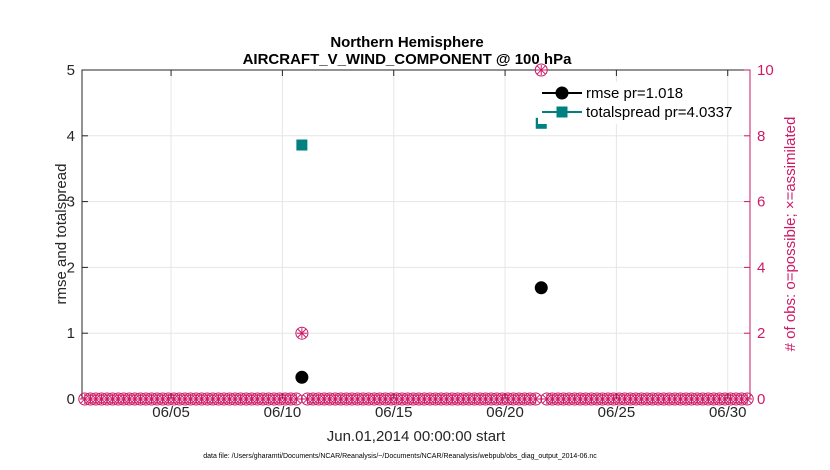 This screenshot has height=470, width=830. I want to click on y-tick-label-right: 8, so click(761, 136).